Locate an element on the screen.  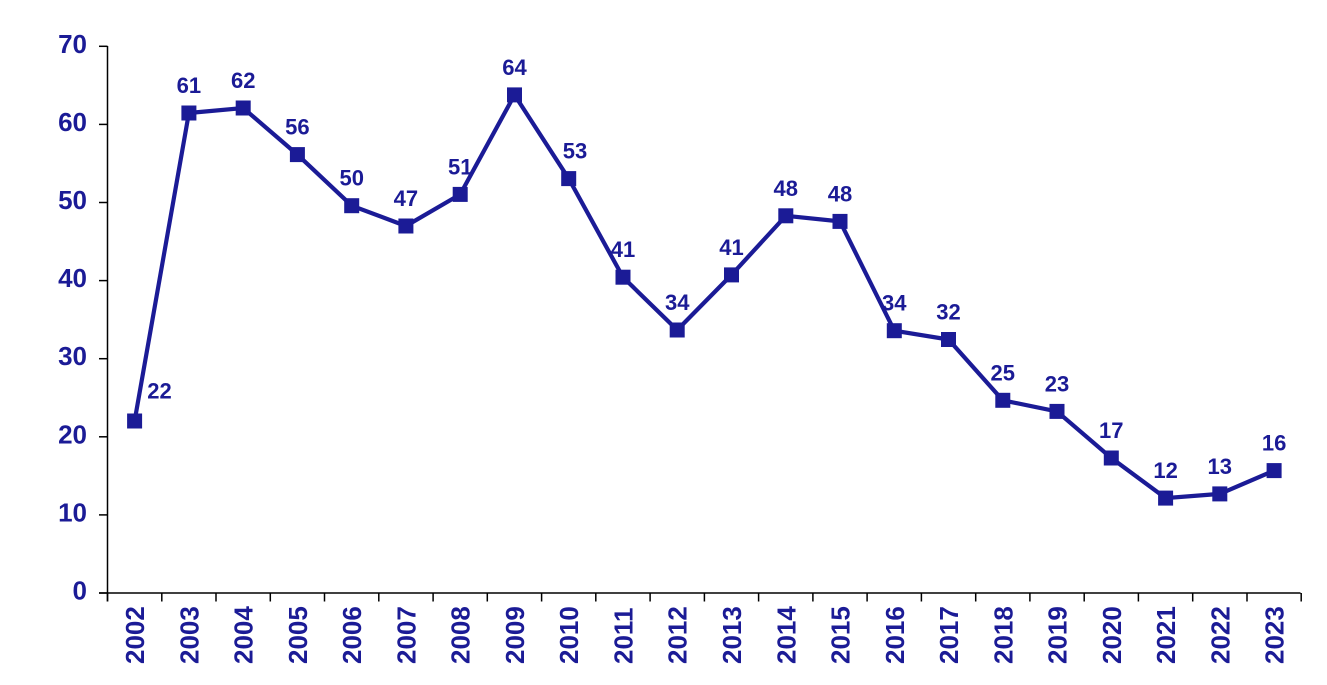
svg-text: 62 is located at coordinates (243, 80).